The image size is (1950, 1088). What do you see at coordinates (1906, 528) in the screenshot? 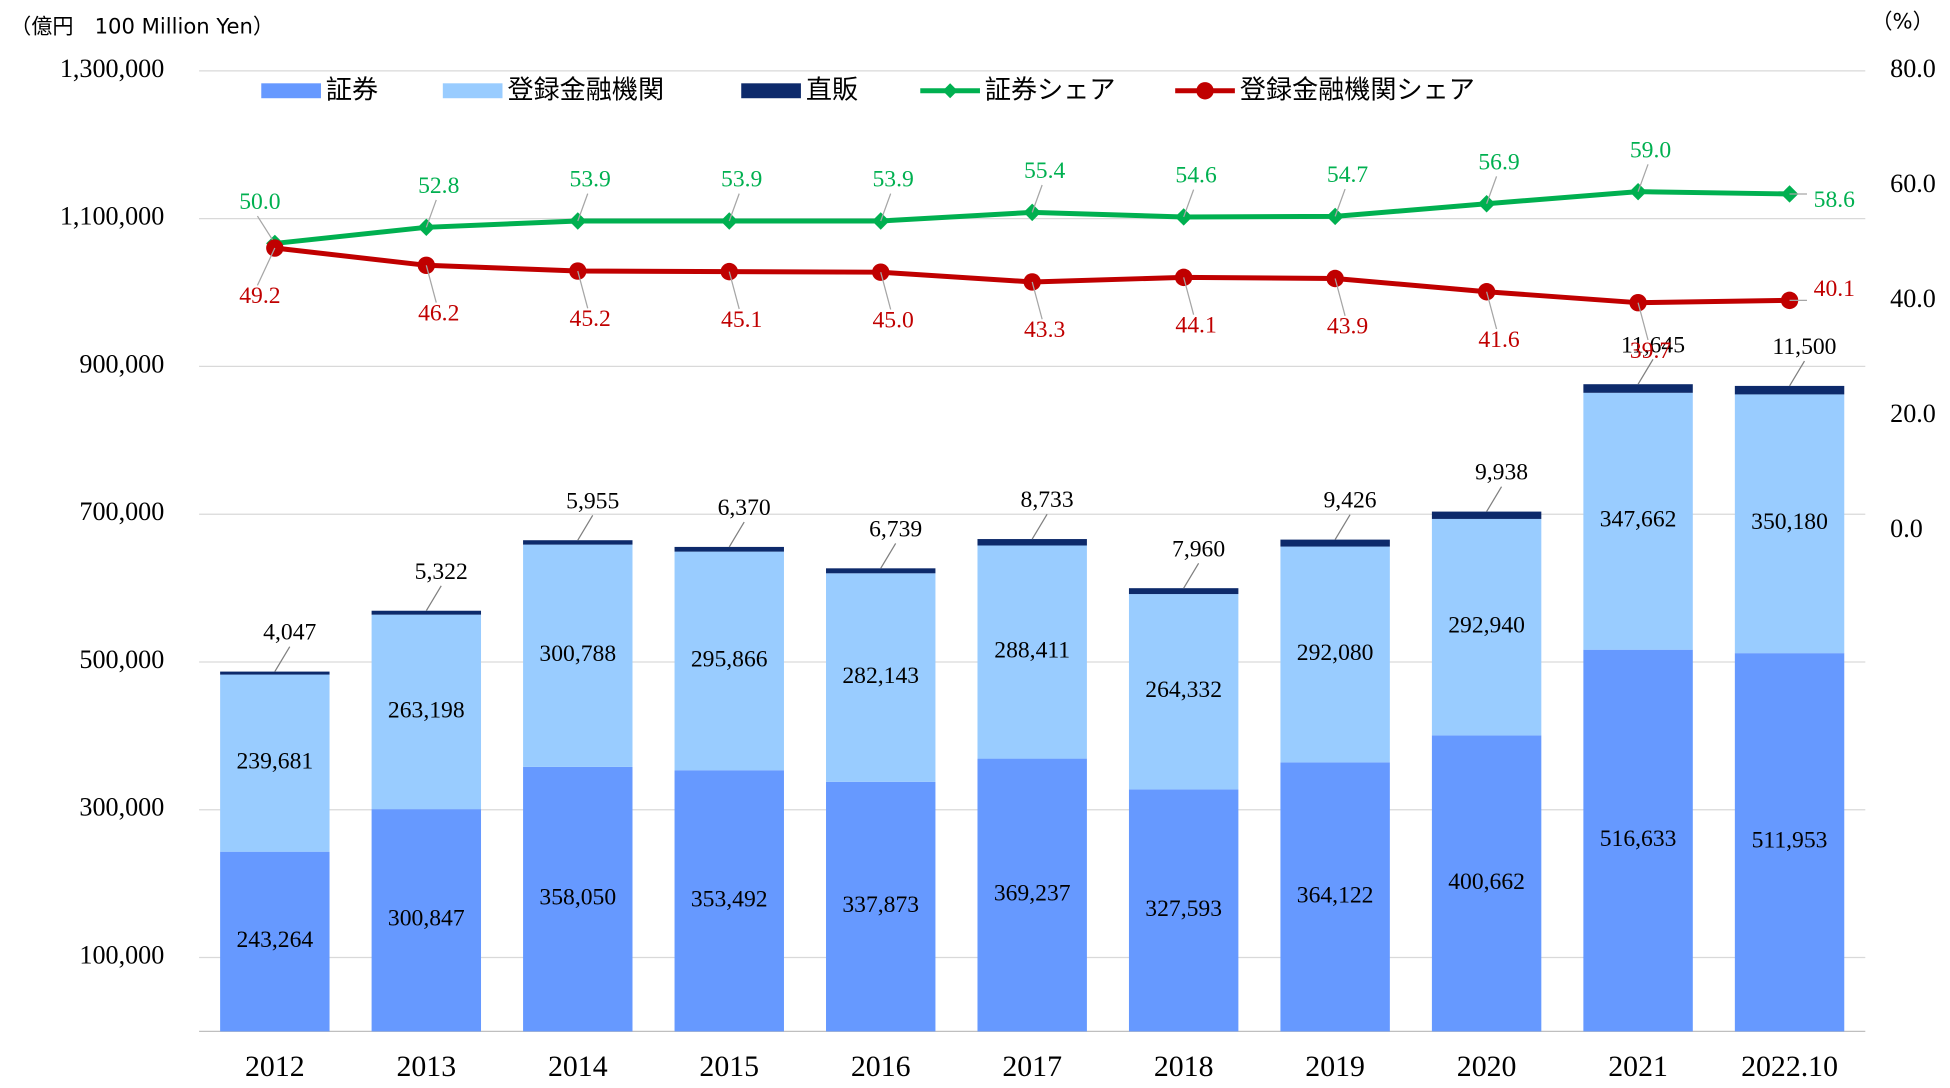
I see `y2-tick-label: 0.0` at bounding box center [1906, 528].